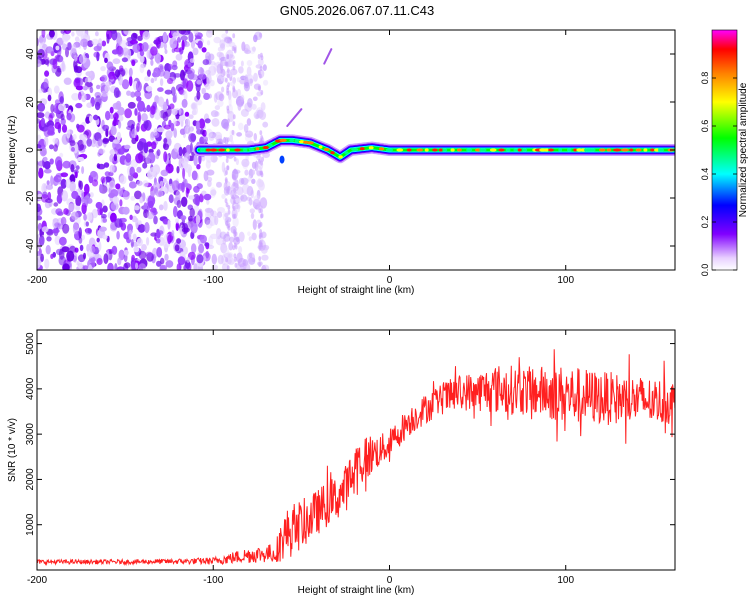 The height and width of the screenshot is (605, 750). Describe the element at coordinates (30, 54) in the screenshot. I see `spectrogram-y-tick-label: 40` at that location.